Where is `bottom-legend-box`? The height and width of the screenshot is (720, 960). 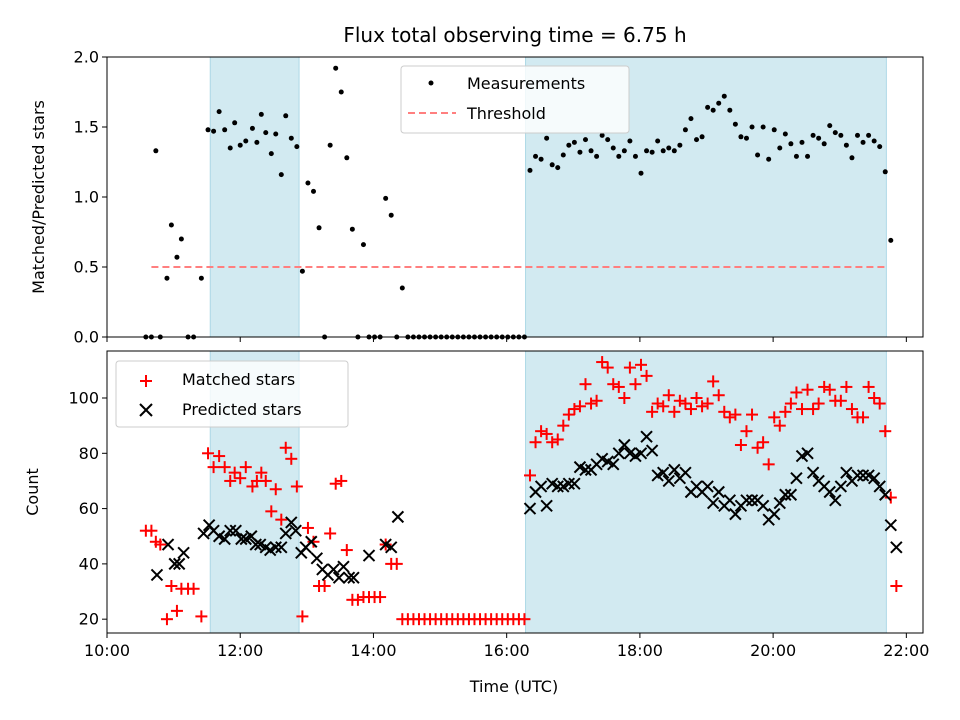 bottom-legend-box is located at coordinates (232, 394).